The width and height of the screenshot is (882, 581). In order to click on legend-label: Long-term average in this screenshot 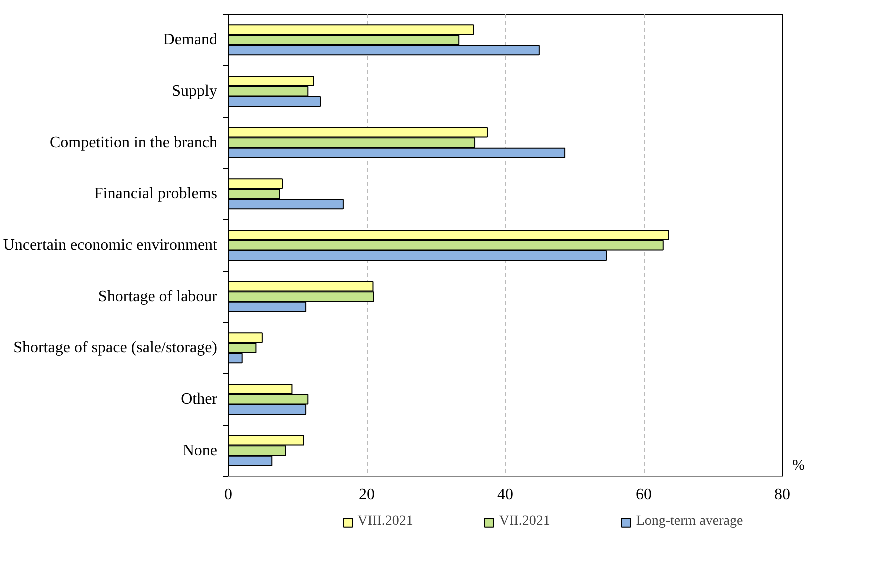, I will do `click(690, 522)`.